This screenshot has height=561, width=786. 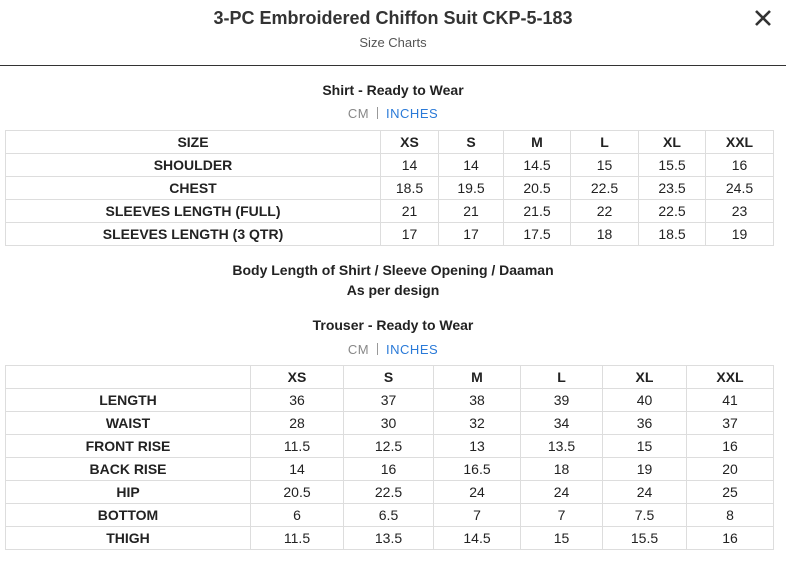 I want to click on cell: 25, so click(x=730, y=492).